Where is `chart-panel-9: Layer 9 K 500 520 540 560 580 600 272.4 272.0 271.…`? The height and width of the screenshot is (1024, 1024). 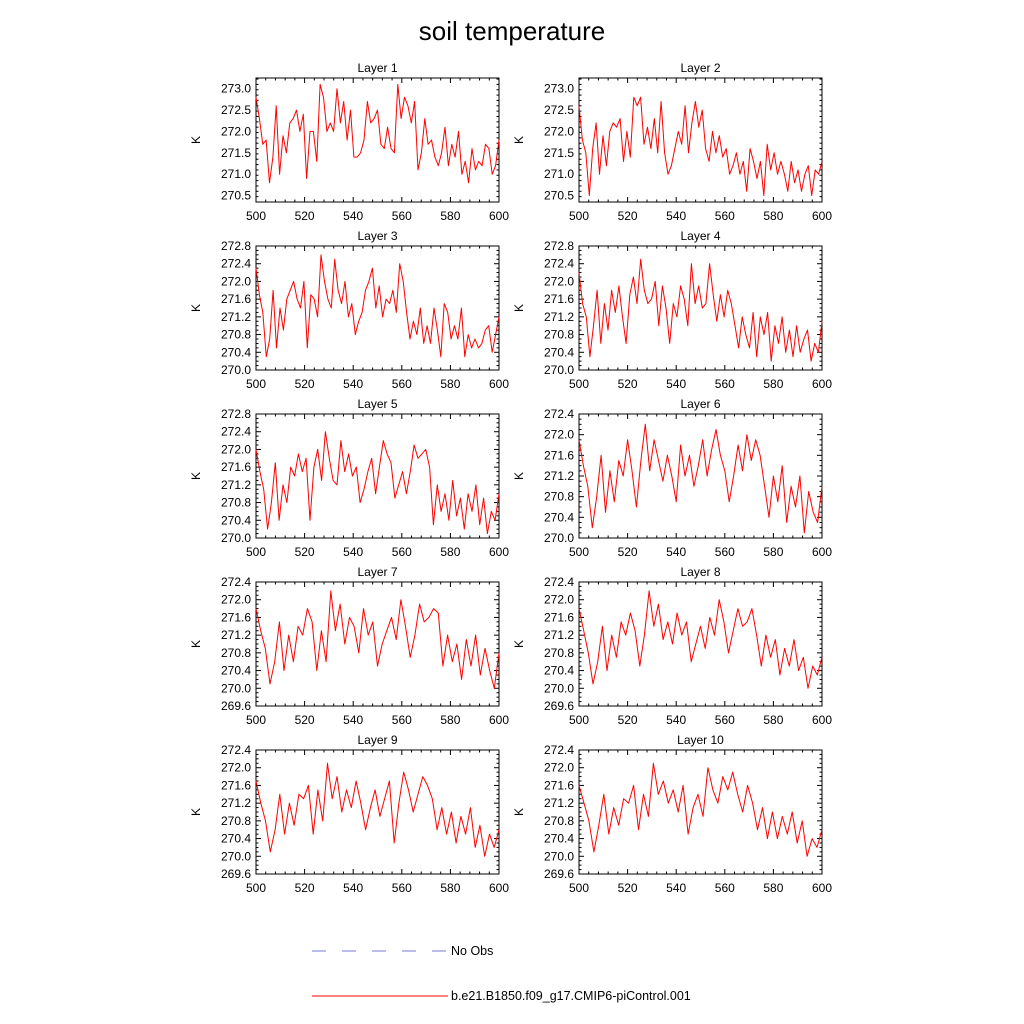
chart-panel-9: Layer 9 K 500 520 540 560 580 600 272.4 272.0 271.… is located at coordinates (349, 814).